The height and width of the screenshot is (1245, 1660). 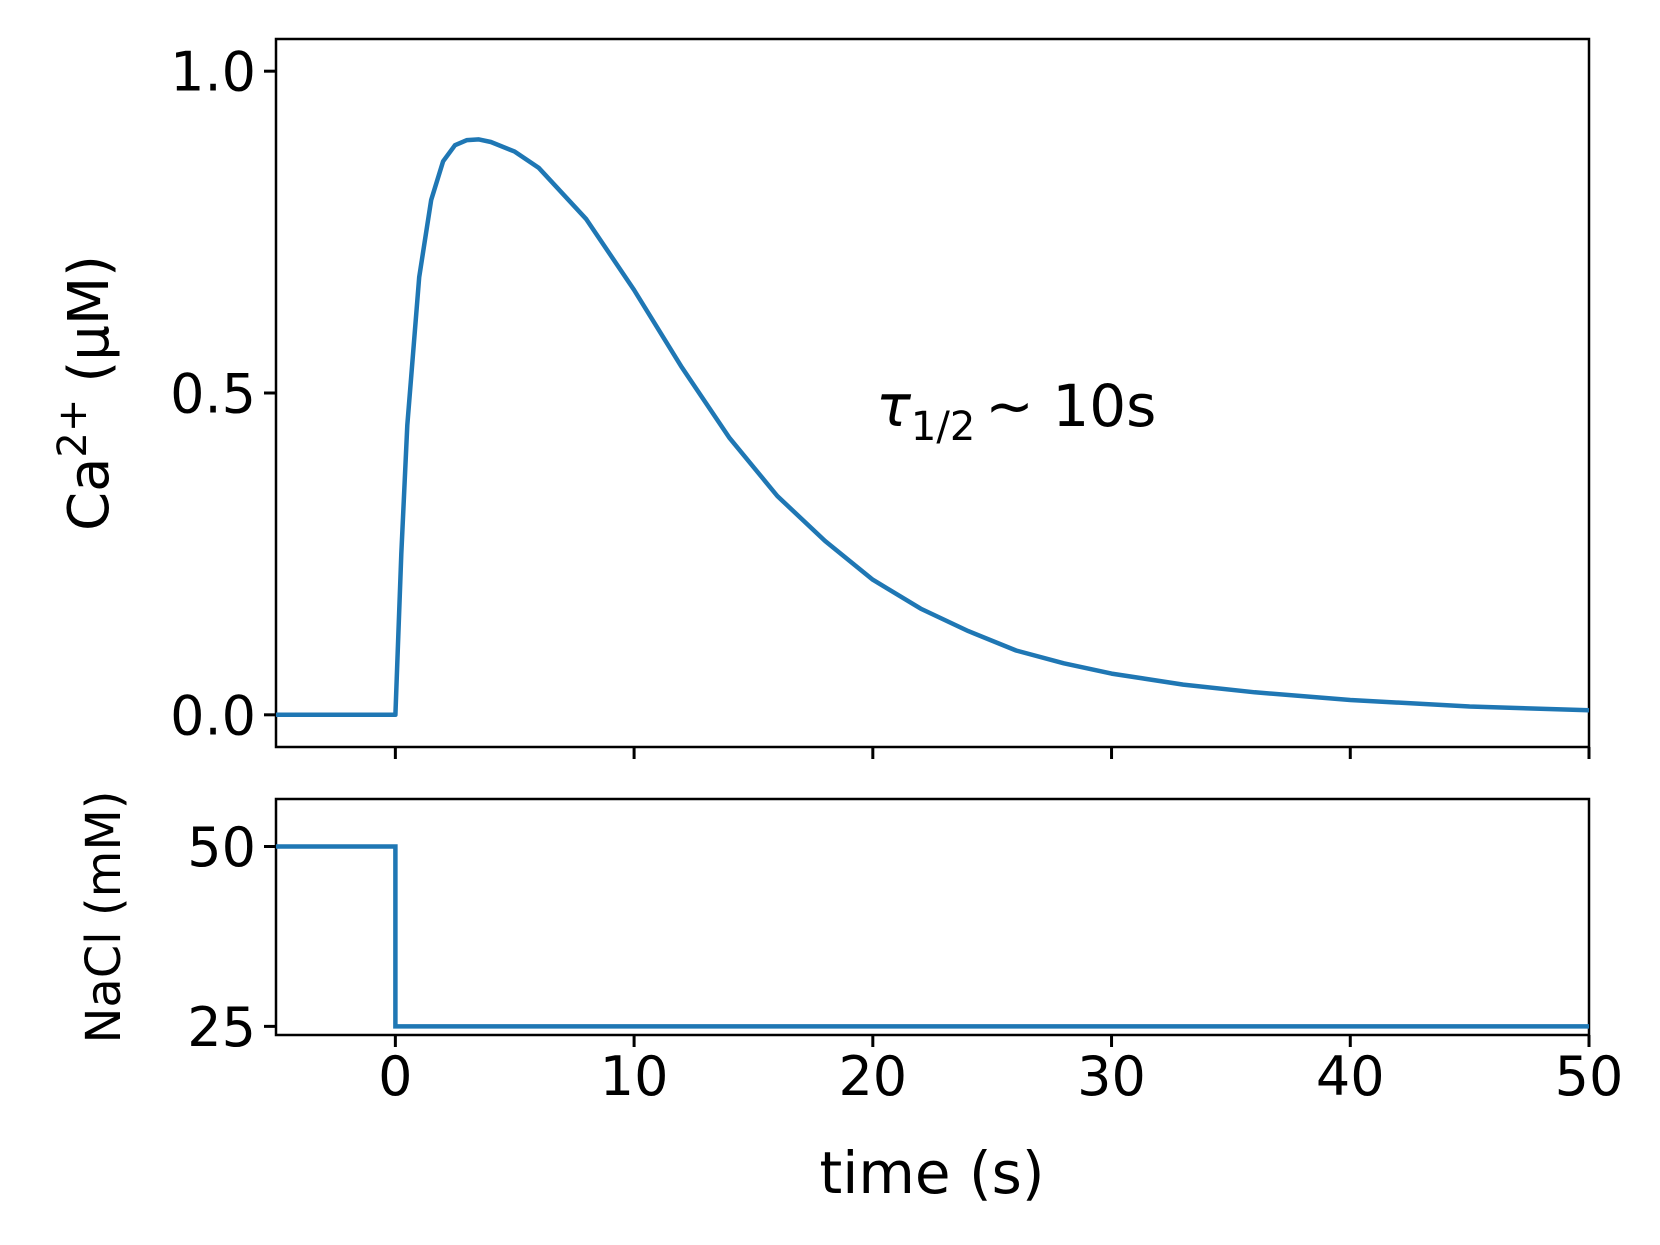 What do you see at coordinates (1589, 1076) in the screenshot?
I see `xtick-label: 50` at bounding box center [1589, 1076].